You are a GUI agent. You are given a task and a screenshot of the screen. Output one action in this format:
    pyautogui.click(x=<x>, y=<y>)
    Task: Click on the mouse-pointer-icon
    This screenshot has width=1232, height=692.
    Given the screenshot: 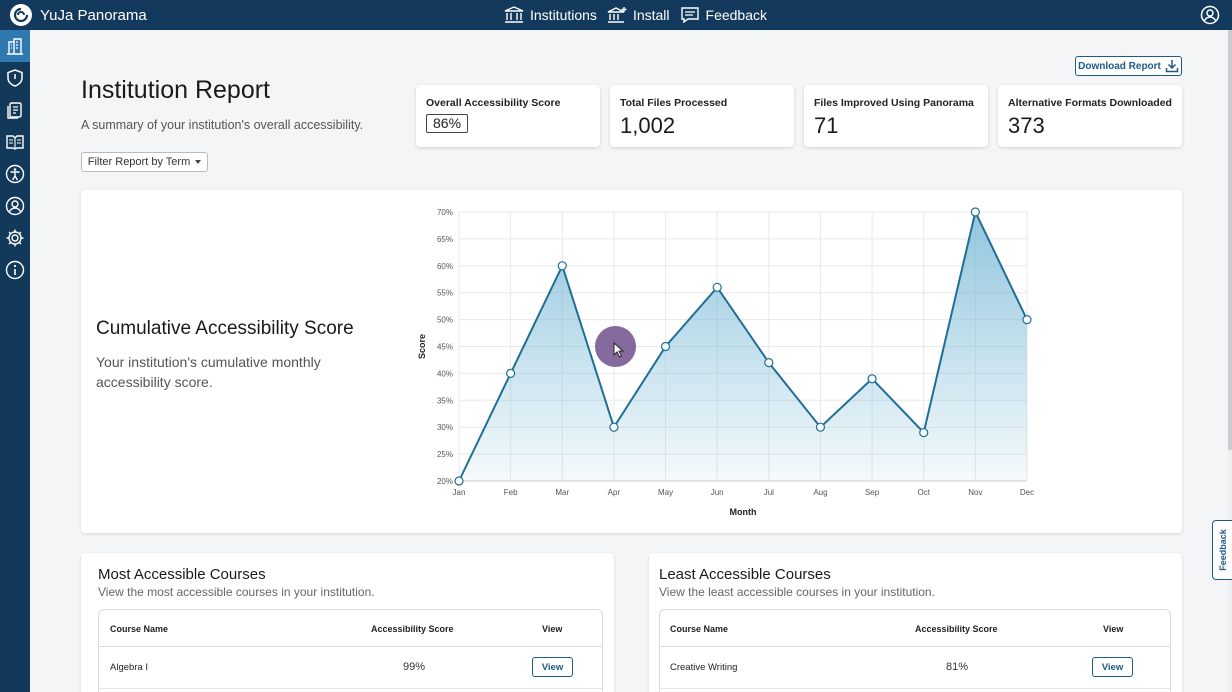 What is the action you would take?
    pyautogui.click(x=619, y=350)
    